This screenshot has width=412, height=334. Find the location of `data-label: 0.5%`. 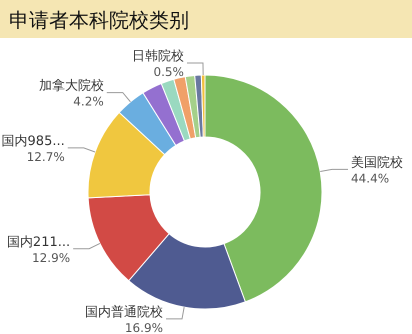

data-label: 0.5% is located at coordinates (168, 72).